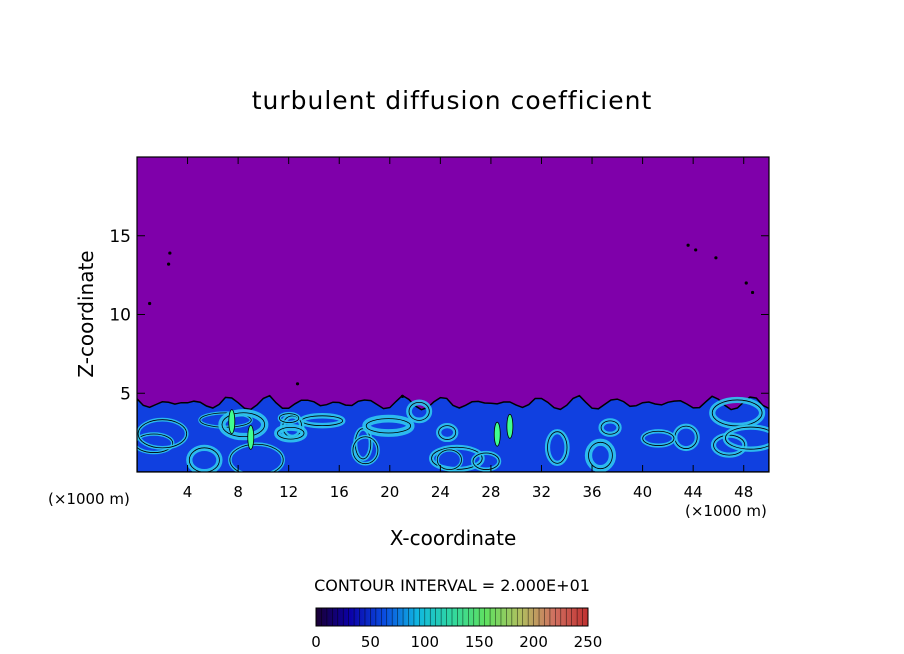 The image size is (904, 654). I want to click on z-axis-label: Z-coordinate, so click(86, 314).